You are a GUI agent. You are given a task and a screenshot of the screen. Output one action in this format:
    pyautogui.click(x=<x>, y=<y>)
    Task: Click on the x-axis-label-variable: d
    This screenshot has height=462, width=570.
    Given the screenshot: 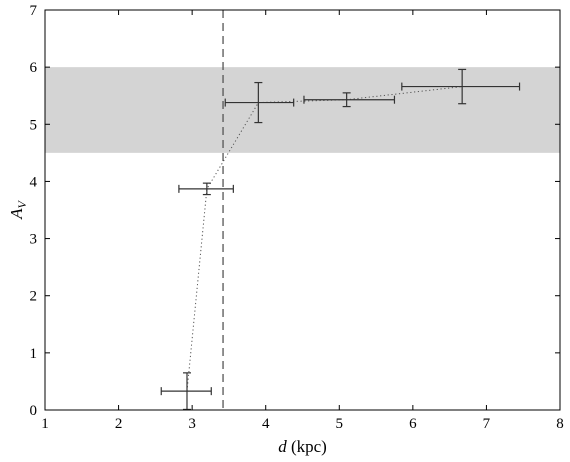 What is the action you would take?
    pyautogui.click(x=282, y=446)
    